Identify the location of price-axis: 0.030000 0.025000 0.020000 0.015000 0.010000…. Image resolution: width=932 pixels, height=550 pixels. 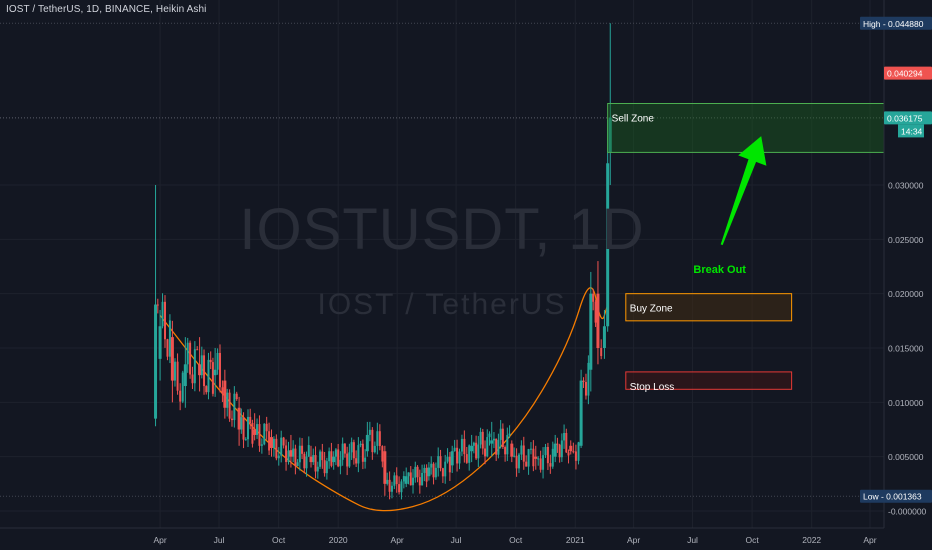
(896, 264).